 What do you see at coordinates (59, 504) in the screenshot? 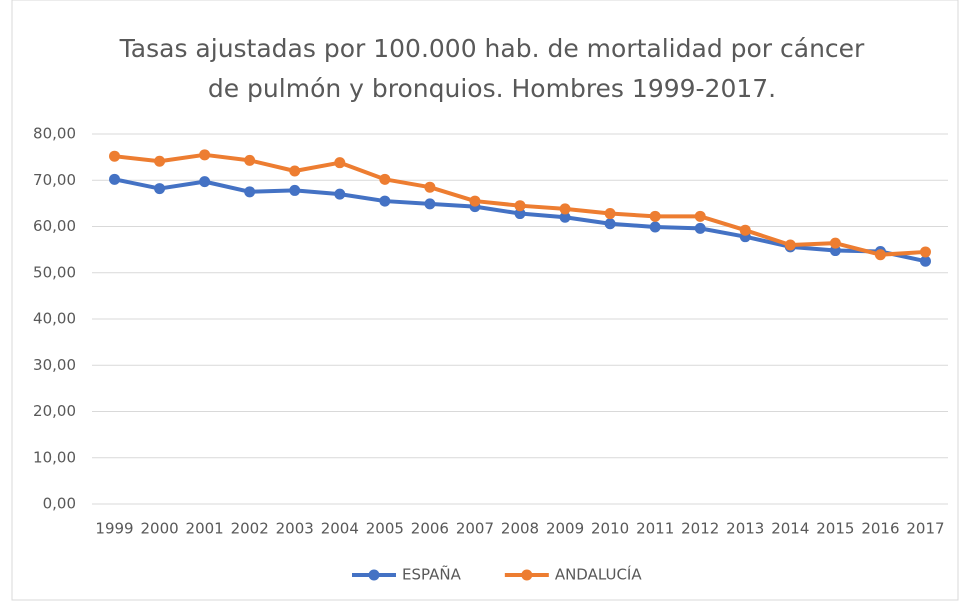
I see `y-tick-label: 0,00` at bounding box center [59, 504].